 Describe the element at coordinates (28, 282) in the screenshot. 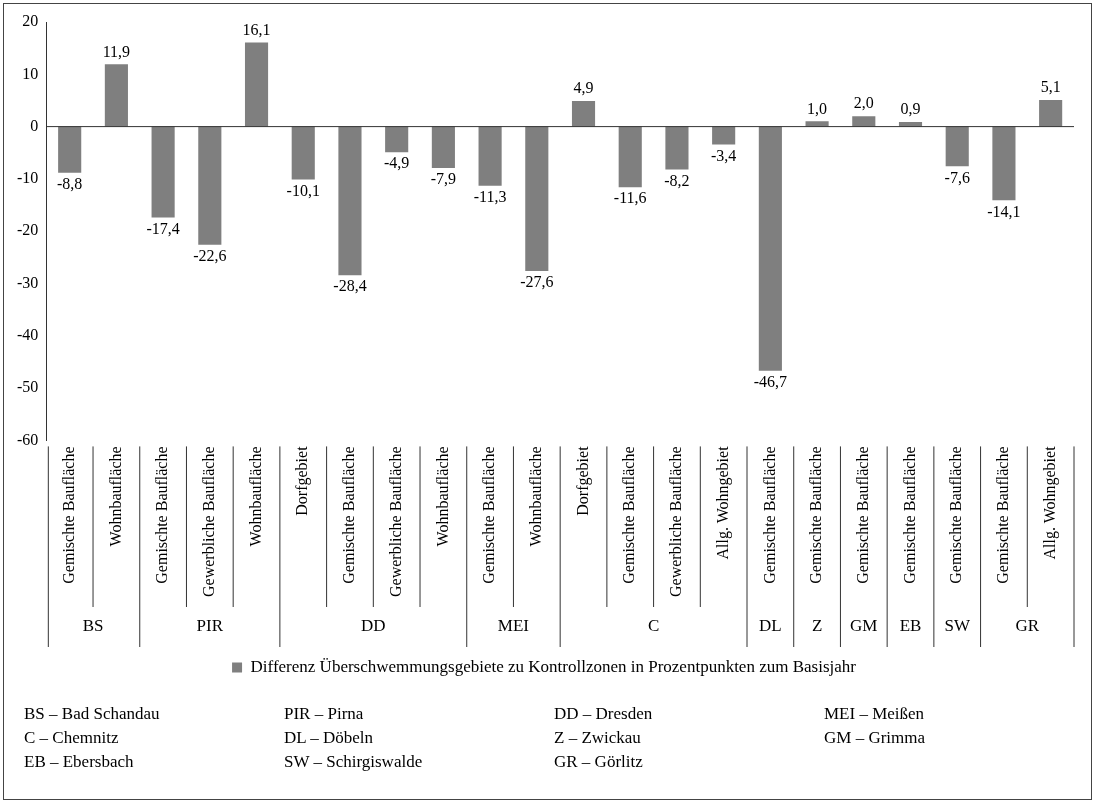

I see `y-tick-label: -30` at that location.